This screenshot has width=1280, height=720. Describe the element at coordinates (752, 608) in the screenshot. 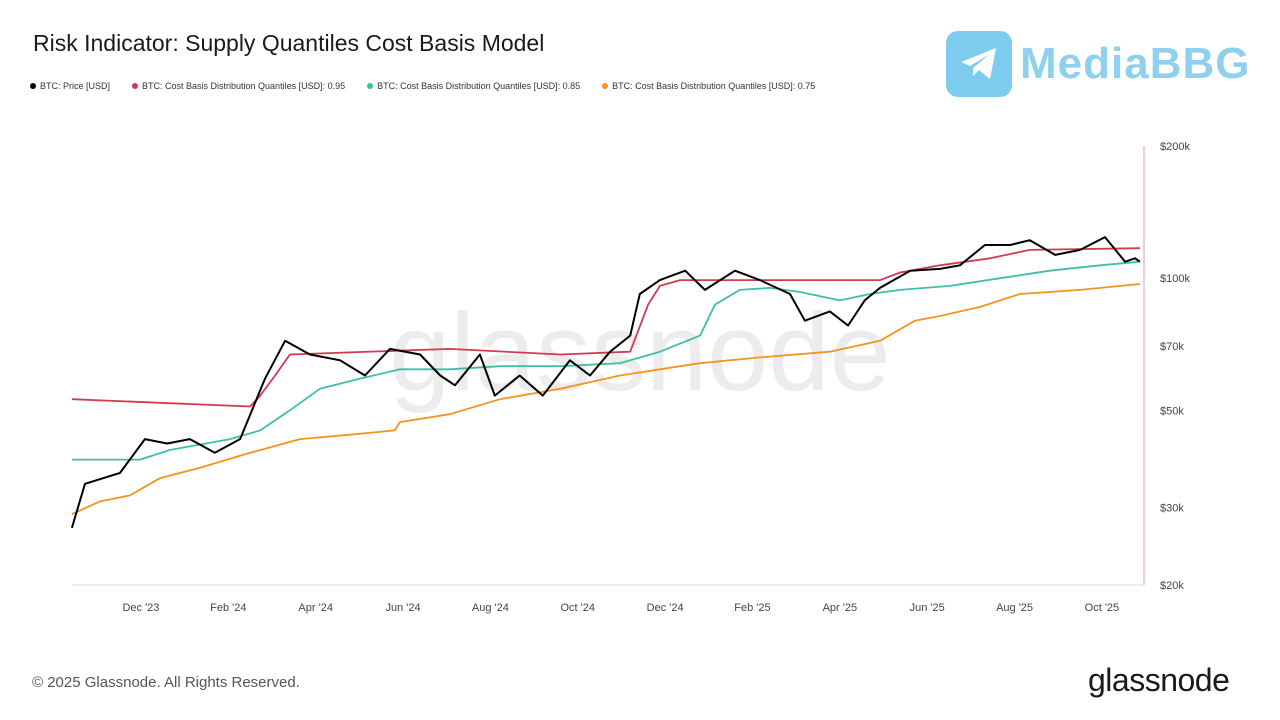

I see `x-tick-label: Feb '25` at that location.